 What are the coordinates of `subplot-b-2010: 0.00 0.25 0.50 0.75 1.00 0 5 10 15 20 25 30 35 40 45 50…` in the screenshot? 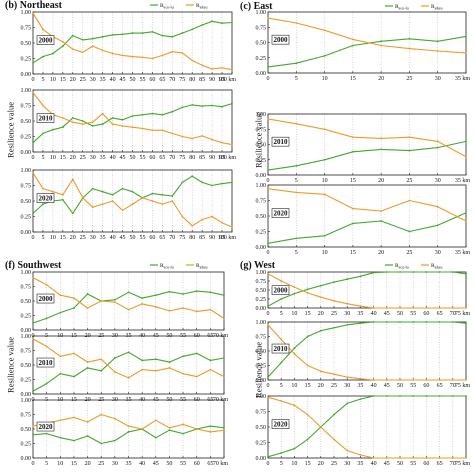 It's located at (129, 124).